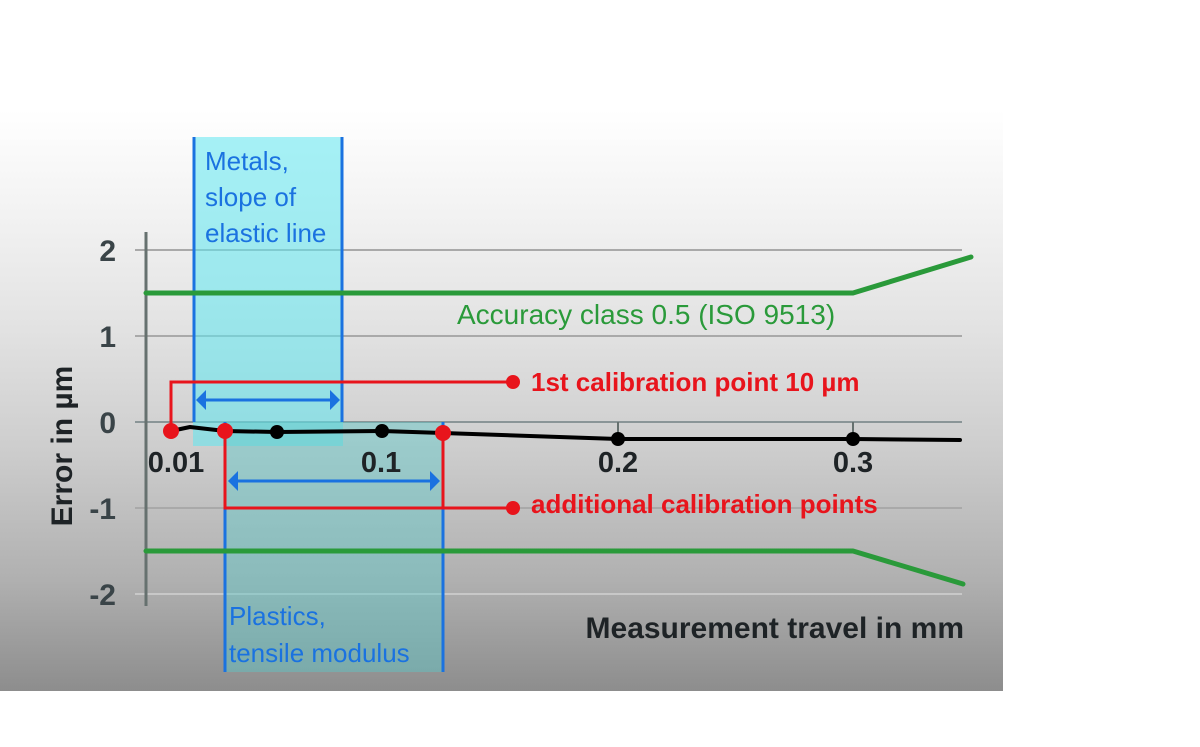 This screenshot has width=1200, height=747. Describe the element at coordinates (704, 504) in the screenshot. I see `additional-calibration-label: additional calibration points` at that location.